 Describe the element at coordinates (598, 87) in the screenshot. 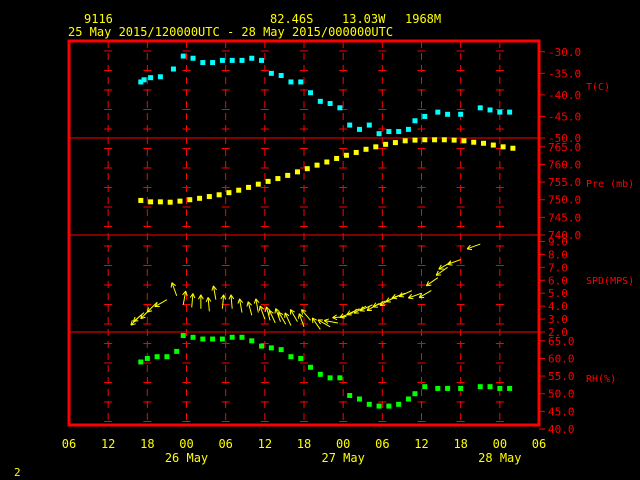

I see `series-label: T(C)` at that location.